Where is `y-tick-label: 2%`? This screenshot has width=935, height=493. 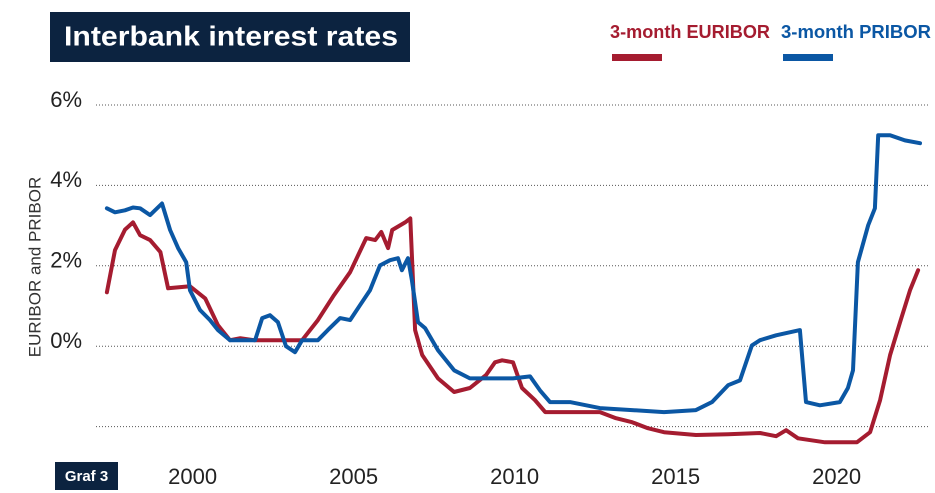
y-tick-label: 2% is located at coordinates (66, 260).